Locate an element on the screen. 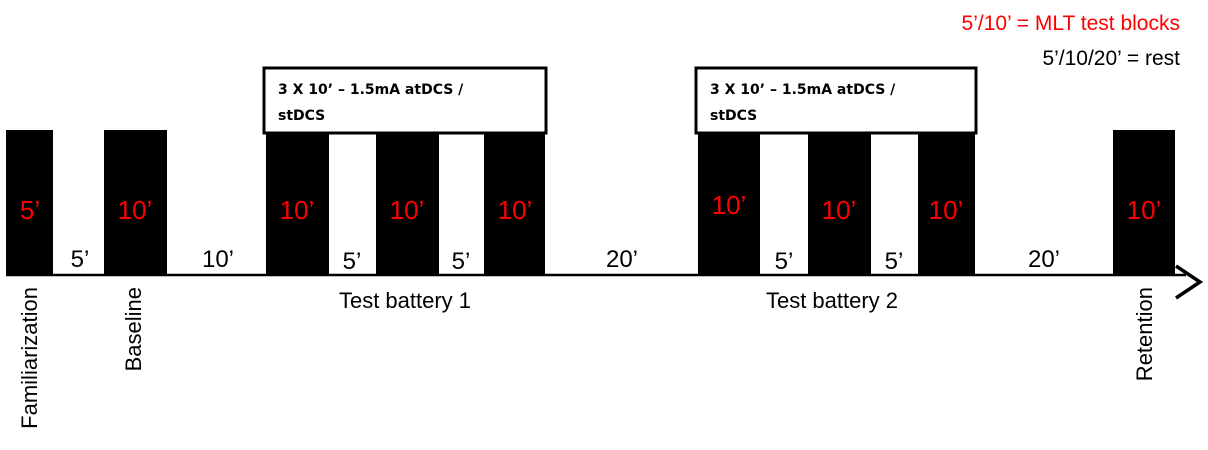 The height and width of the screenshot is (450, 1208). test-block-familiarization is located at coordinates (29, 202).